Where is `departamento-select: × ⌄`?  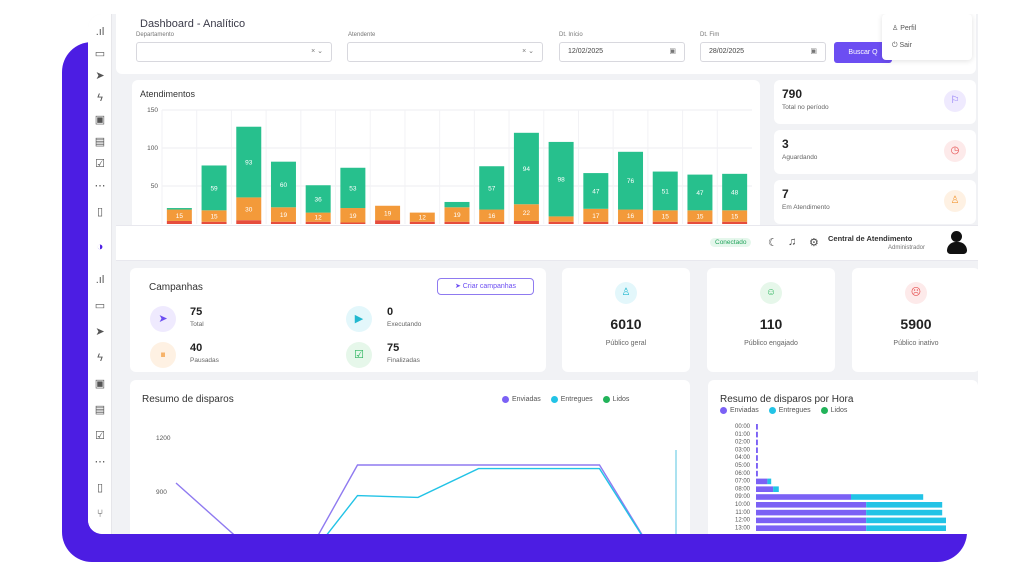
departamento-select: × ⌄ is located at coordinates (234, 52).